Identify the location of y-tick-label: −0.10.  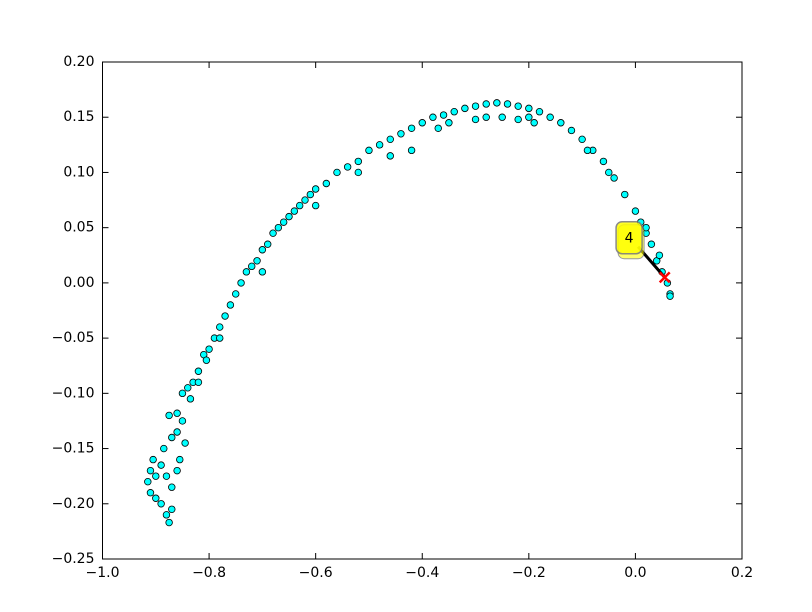
(73, 393).